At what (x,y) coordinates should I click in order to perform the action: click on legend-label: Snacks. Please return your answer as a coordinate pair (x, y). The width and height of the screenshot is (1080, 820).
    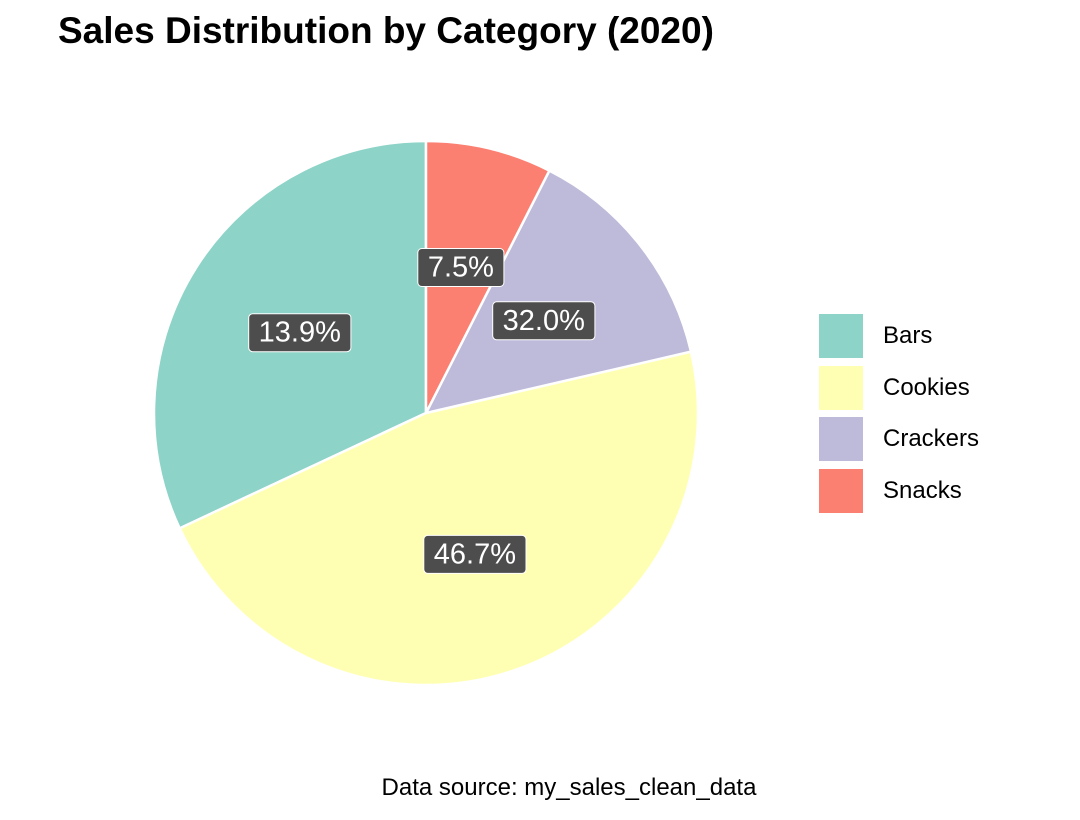
    Looking at the image, I should click on (922, 490).